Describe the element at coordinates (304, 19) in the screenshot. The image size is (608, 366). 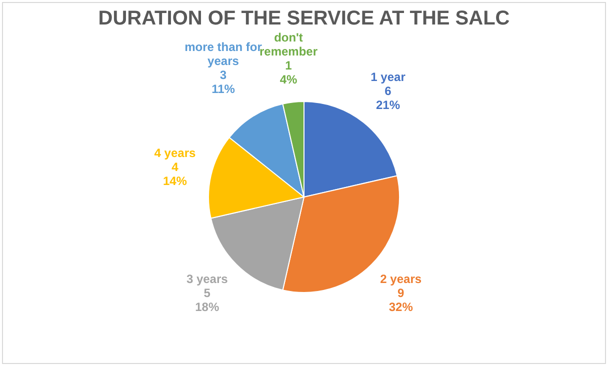
I see `chart-title: DURATION OF THE SERVICE AT THE SALC` at that location.